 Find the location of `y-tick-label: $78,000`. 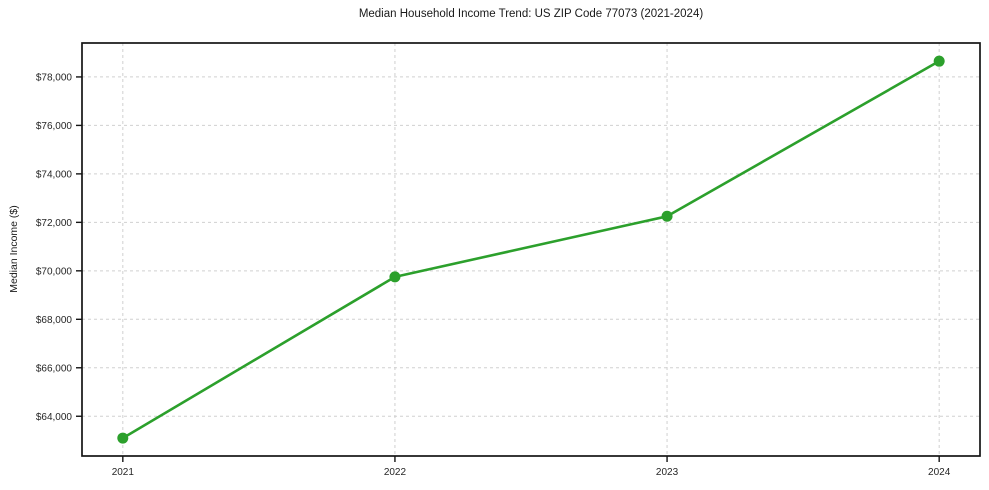

y-tick-label: $78,000 is located at coordinates (54, 77).